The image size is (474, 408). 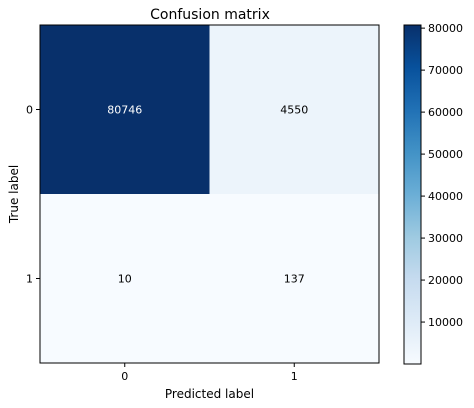 I want to click on y-tick-label: 0, so click(x=29, y=110).